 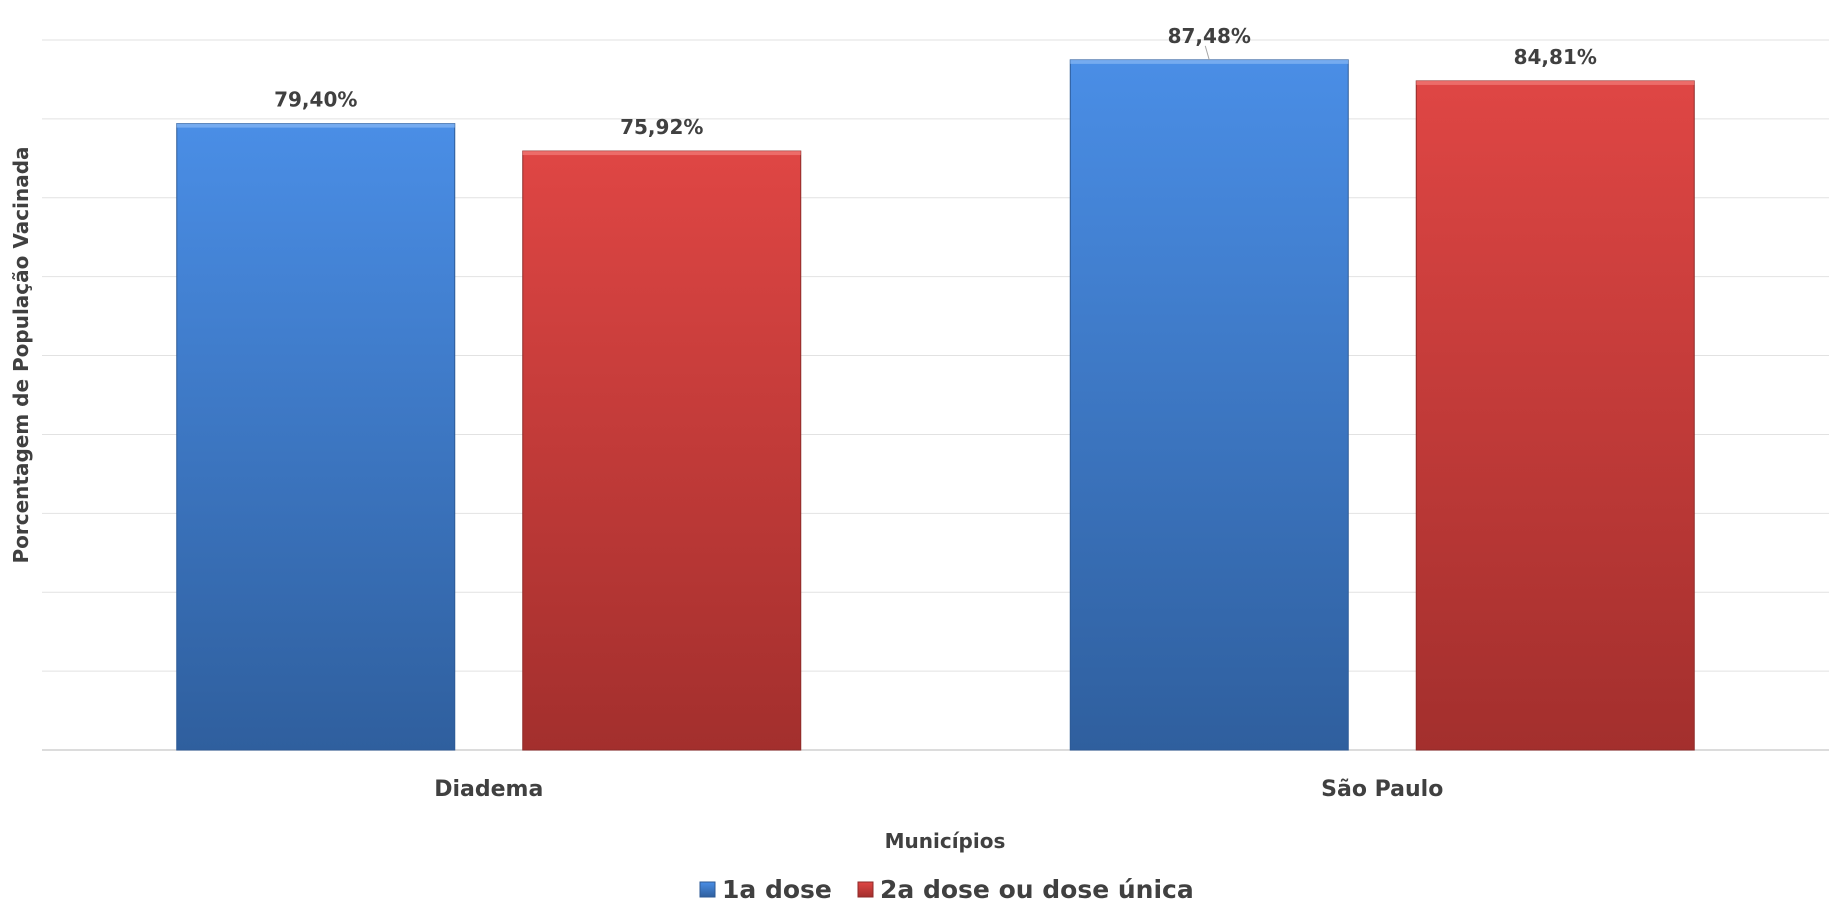 I want to click on data-labels: 79,40% 75,92% 87,48% 84,81%, so click(x=935, y=81).